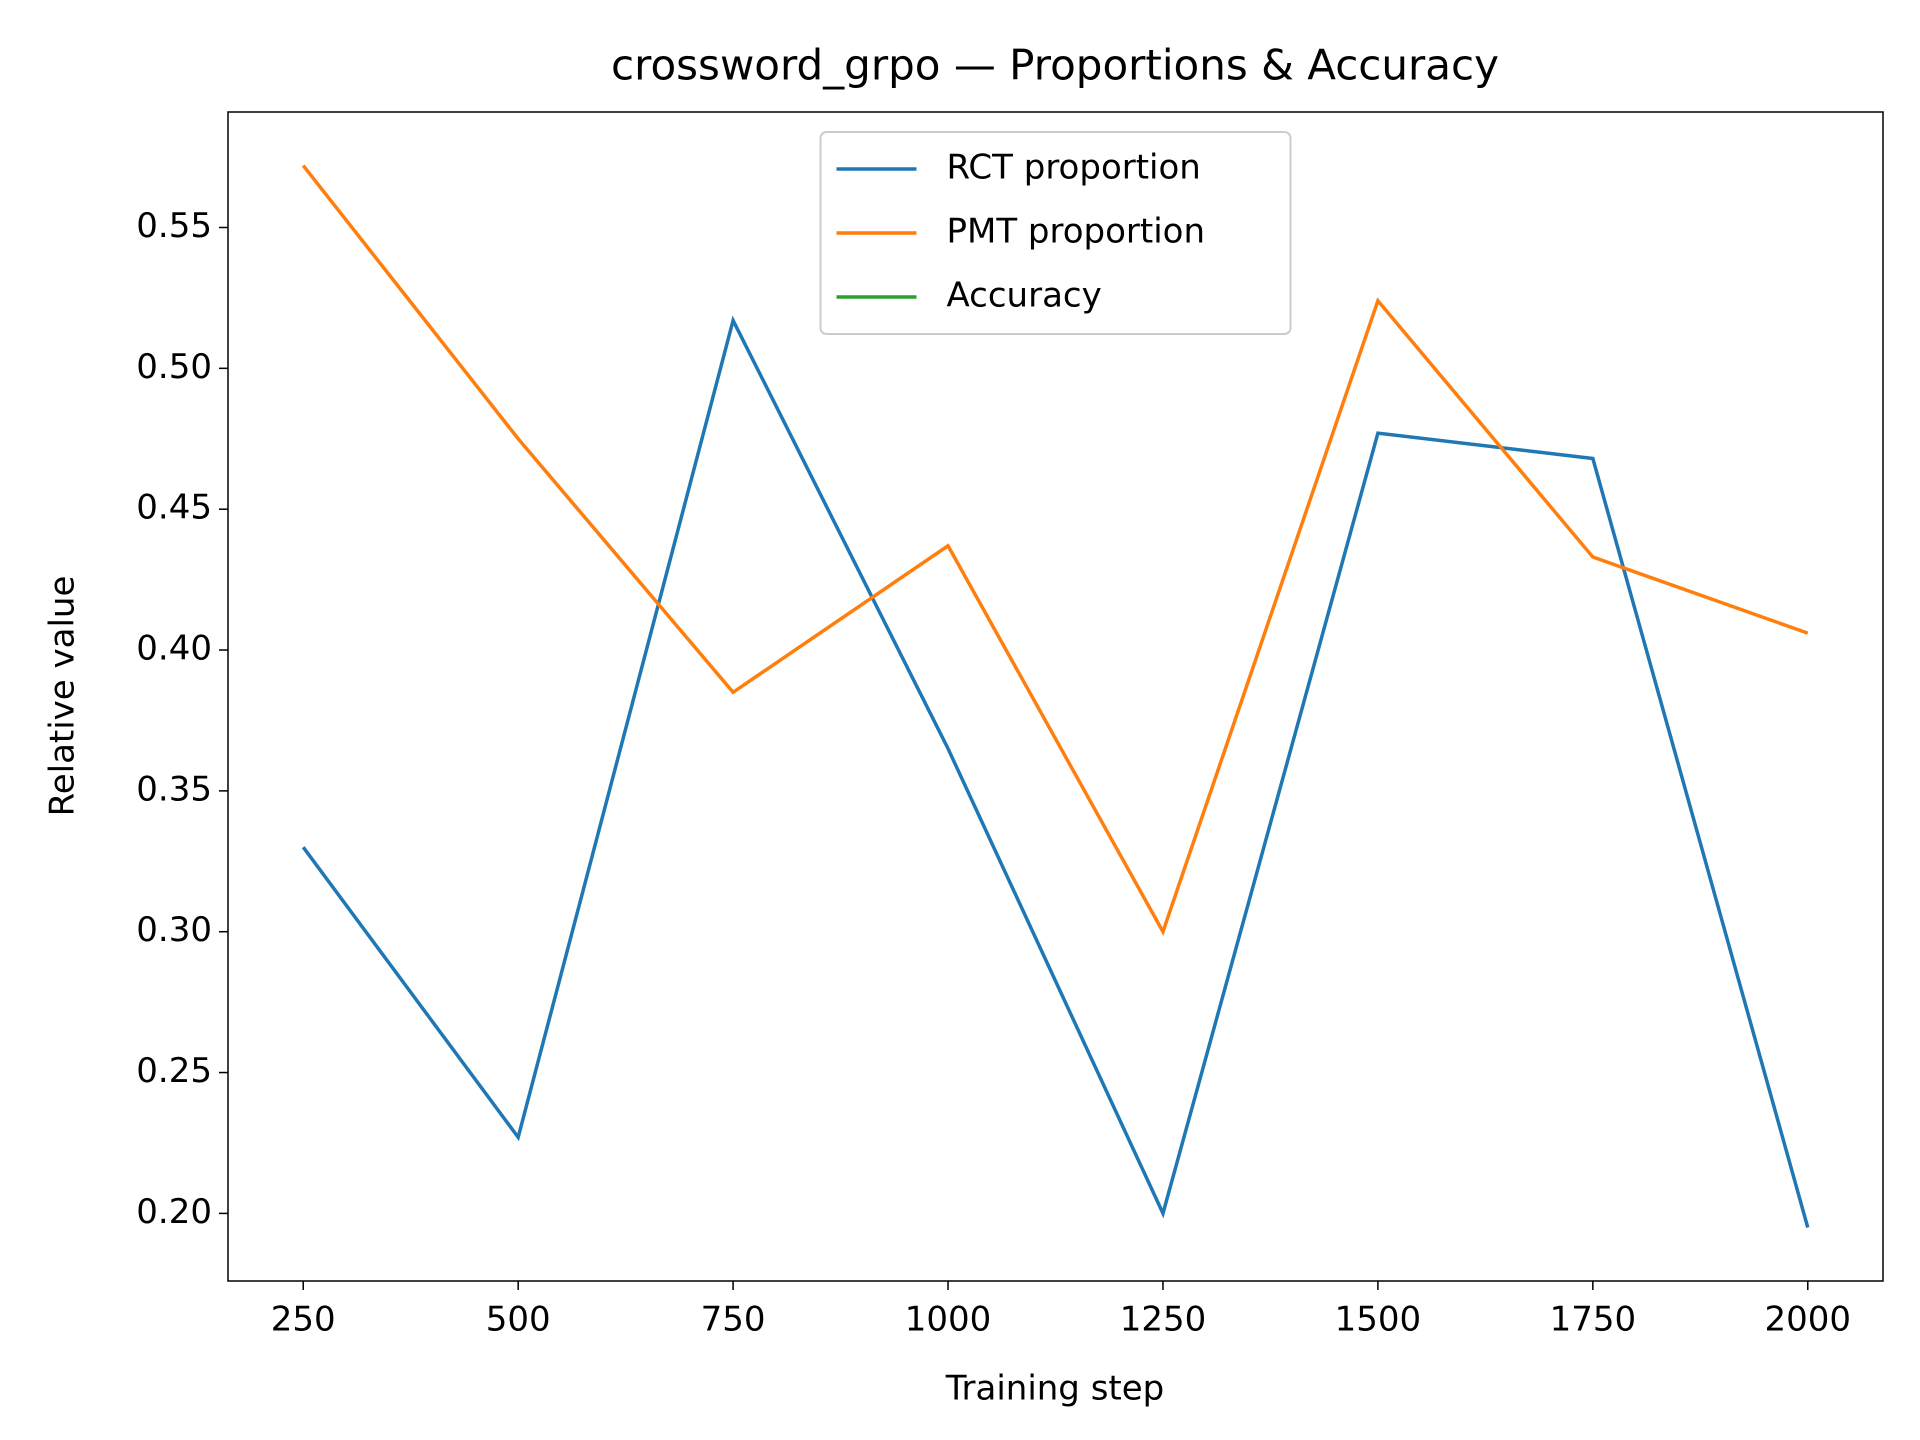 The width and height of the screenshot is (1920, 1440). Describe the element at coordinates (1074, 168) in the screenshot. I see `legend-label: RCT proportion` at that location.